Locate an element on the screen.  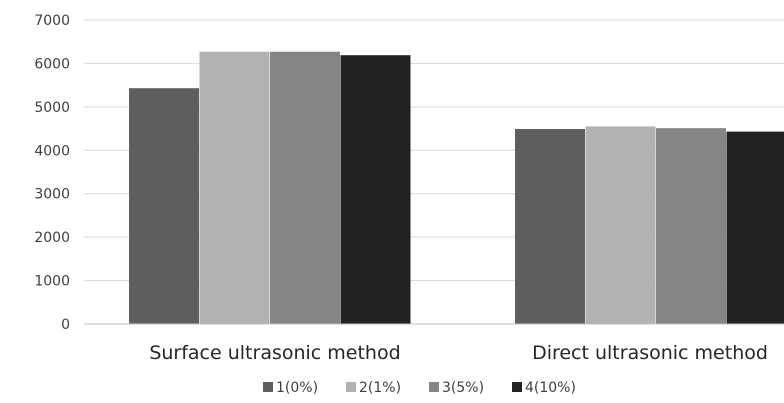
y-tick-label-3000: 3000 is located at coordinates (52, 195).